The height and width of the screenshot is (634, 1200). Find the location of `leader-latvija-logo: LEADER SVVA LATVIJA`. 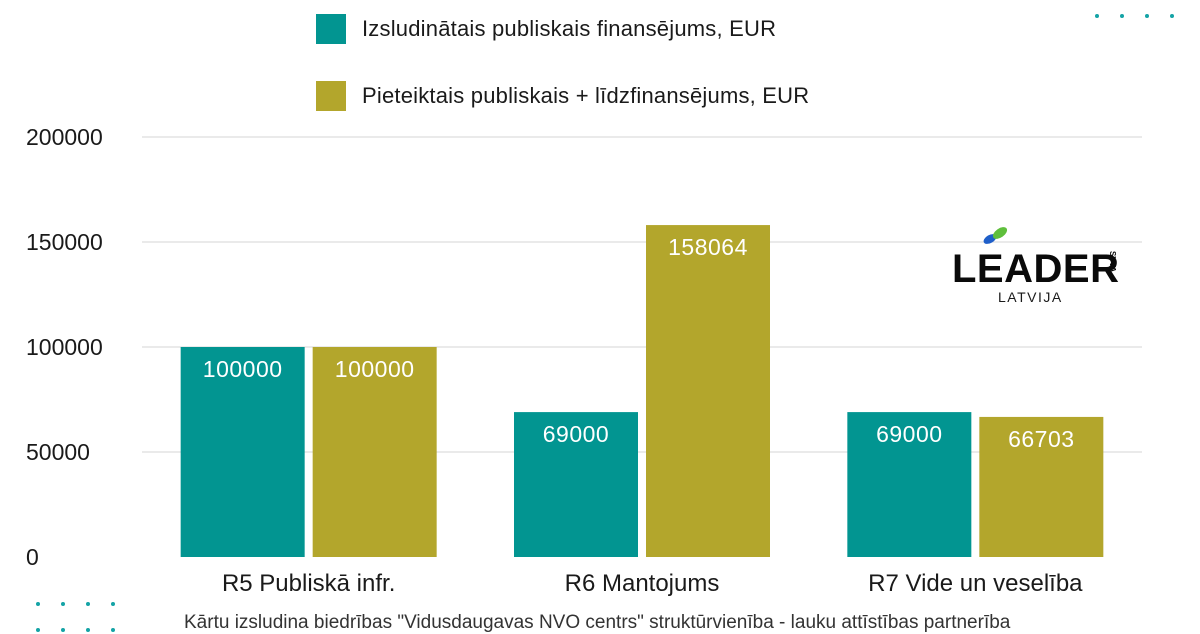

leader-latvija-logo: LEADER SVVA LATVIJA is located at coordinates (1035, 270).